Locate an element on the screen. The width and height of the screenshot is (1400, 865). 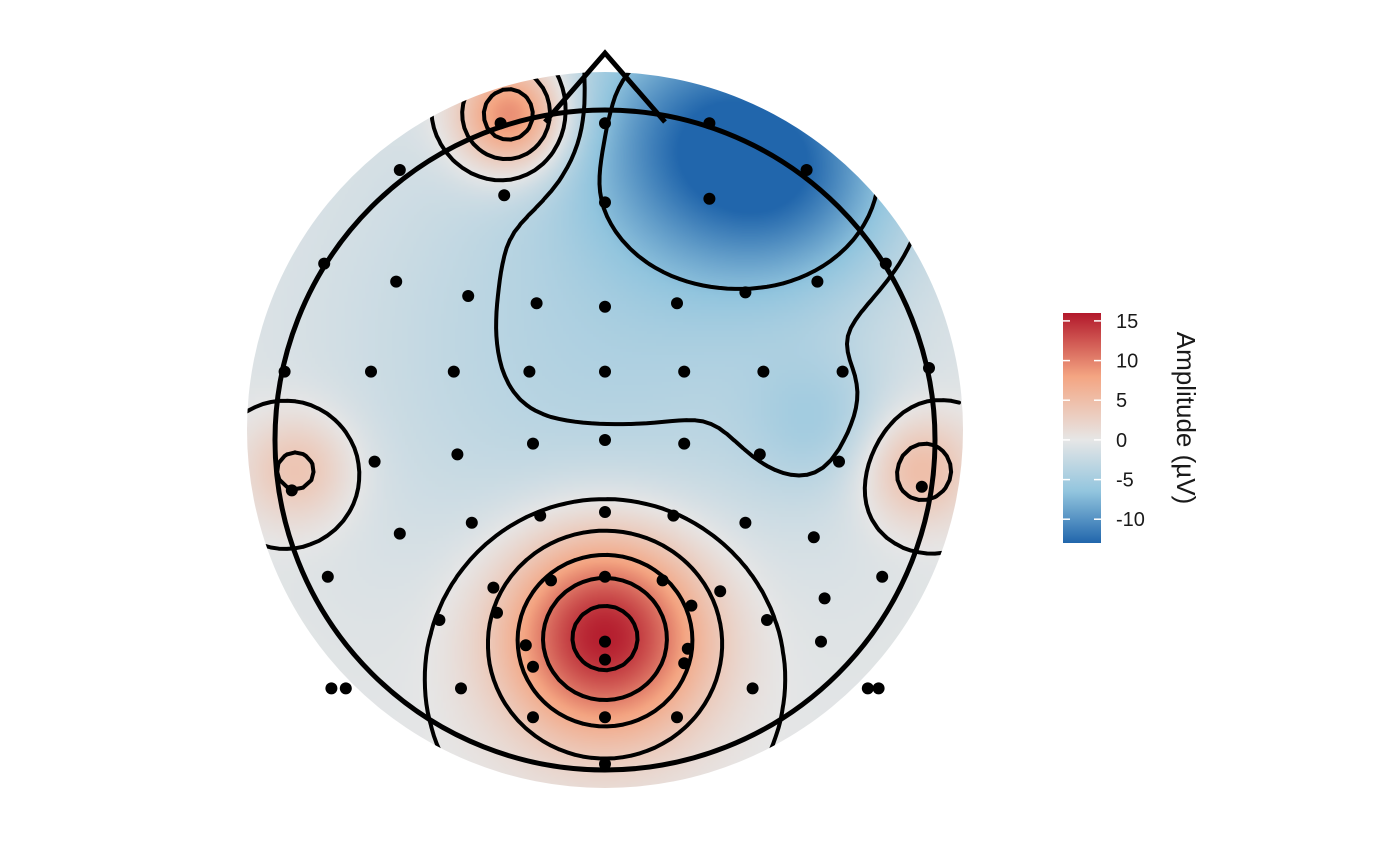
colorbar-tick-label: 15 is located at coordinates (1127, 322).